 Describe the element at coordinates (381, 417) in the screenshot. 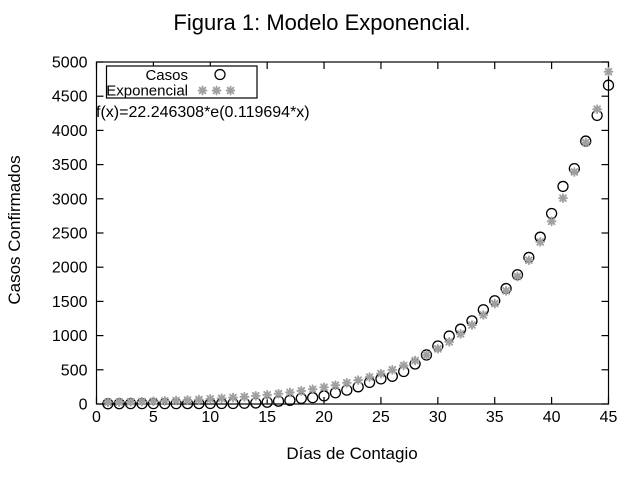

I see `x-tick-label: 25` at that location.